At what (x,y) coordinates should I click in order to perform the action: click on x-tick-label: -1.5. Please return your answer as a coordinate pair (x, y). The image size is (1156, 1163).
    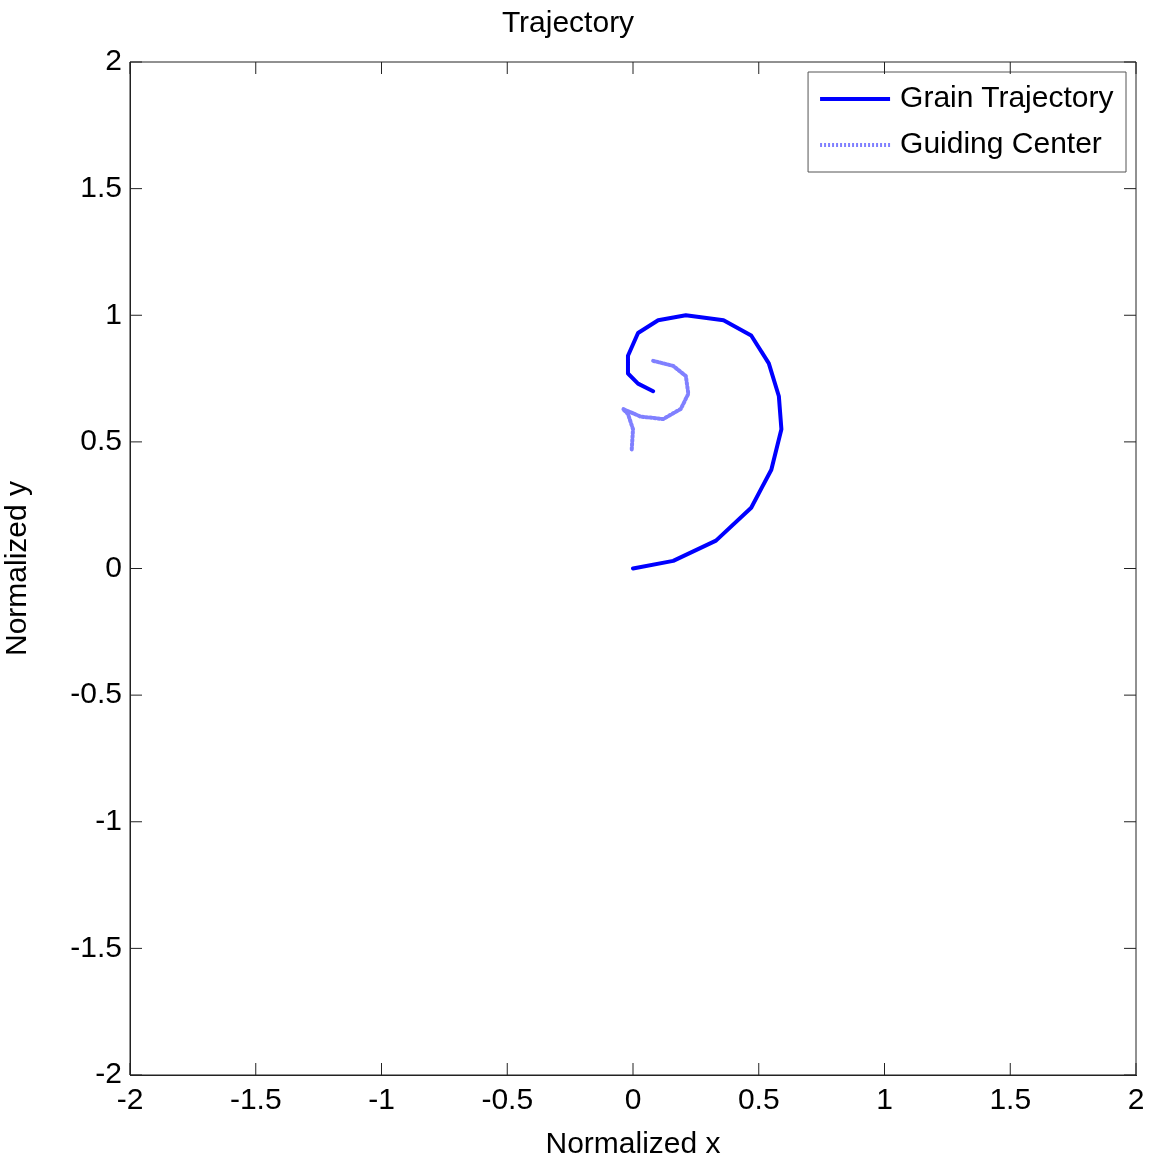
    Looking at the image, I should click on (255, 1099).